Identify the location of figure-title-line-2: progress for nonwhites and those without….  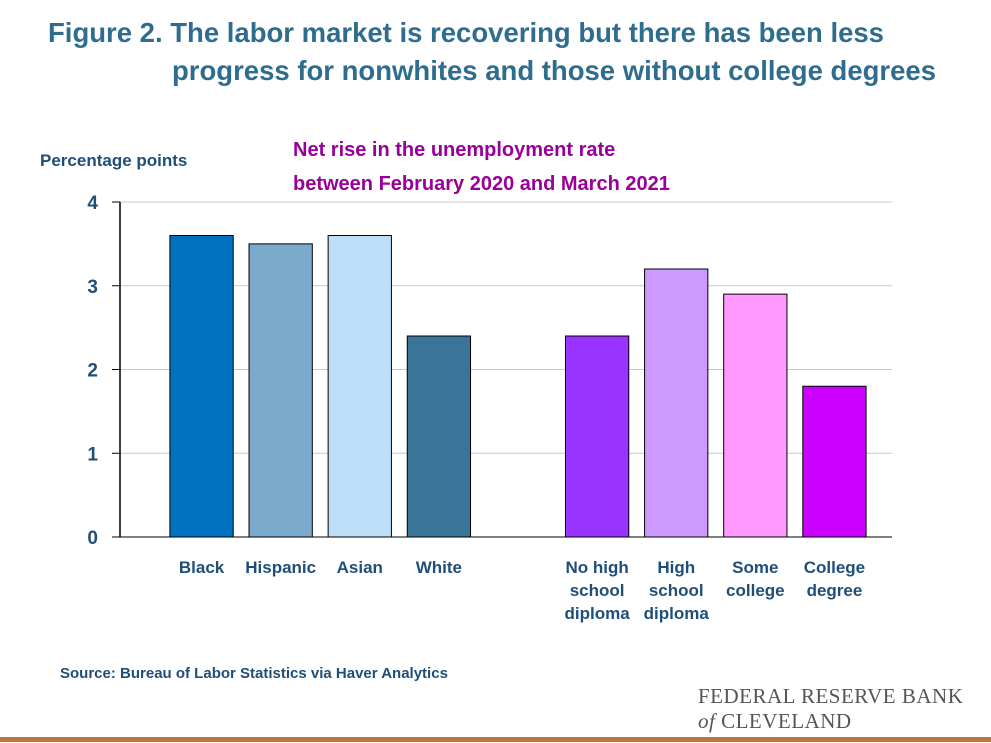
(554, 70).